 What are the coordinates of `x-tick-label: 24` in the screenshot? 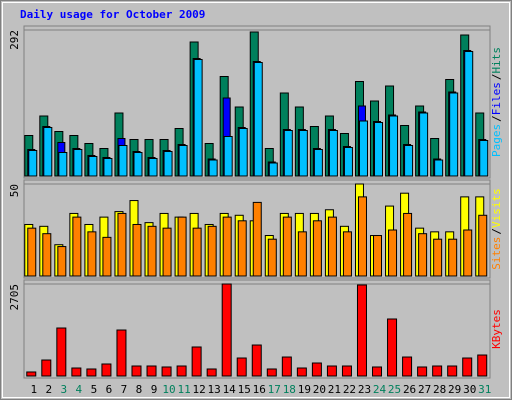 It's located at (380, 389).